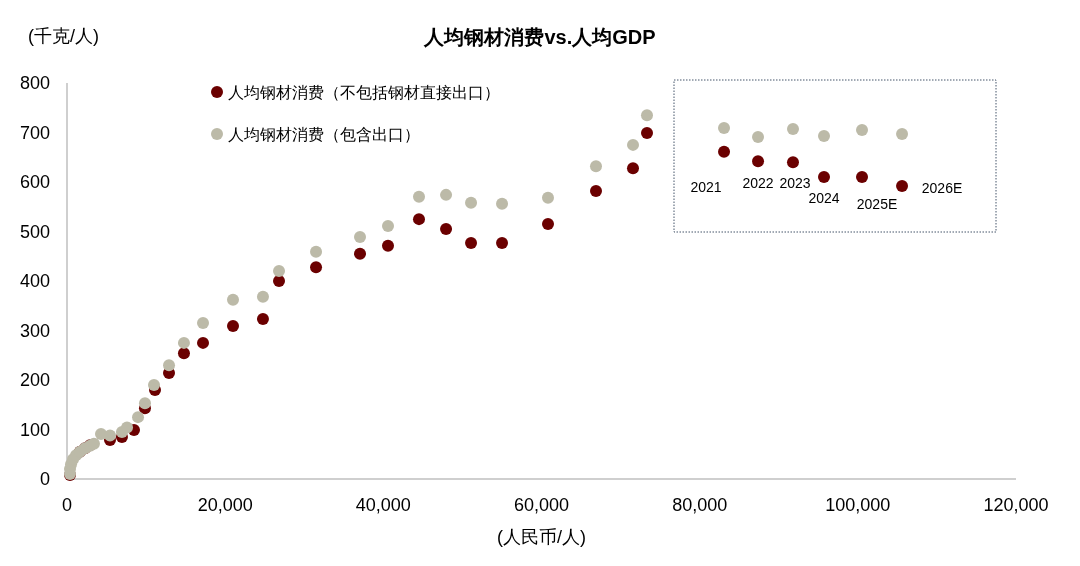  I want to click on x-tick-label: 80,000, so click(700, 505).